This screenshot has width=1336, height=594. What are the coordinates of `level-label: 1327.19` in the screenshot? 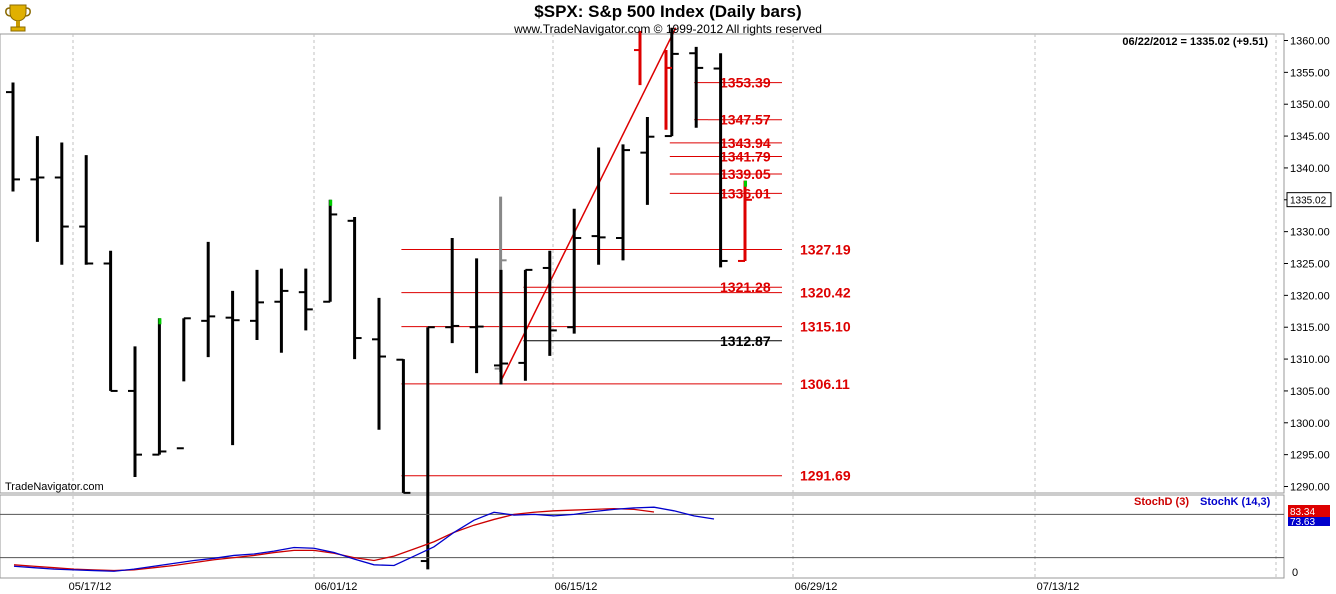 It's located at (825, 250).